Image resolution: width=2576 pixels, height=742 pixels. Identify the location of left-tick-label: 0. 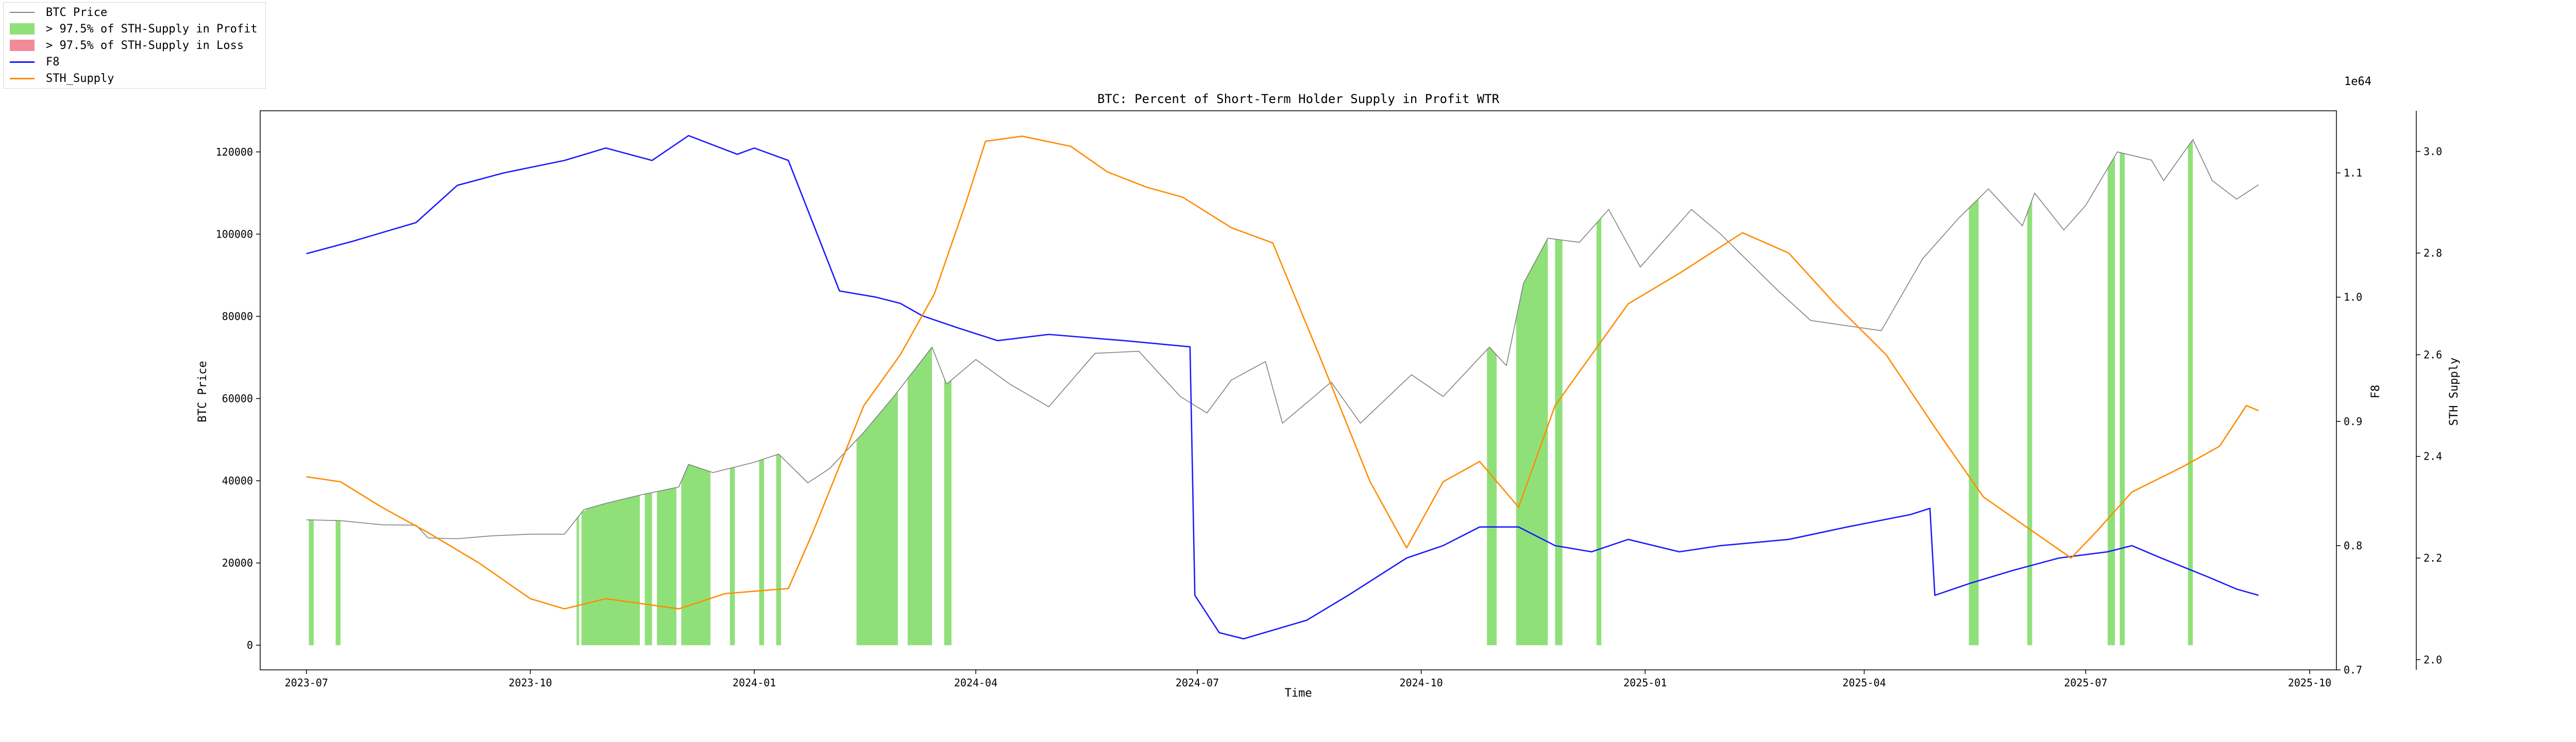
(250, 645).